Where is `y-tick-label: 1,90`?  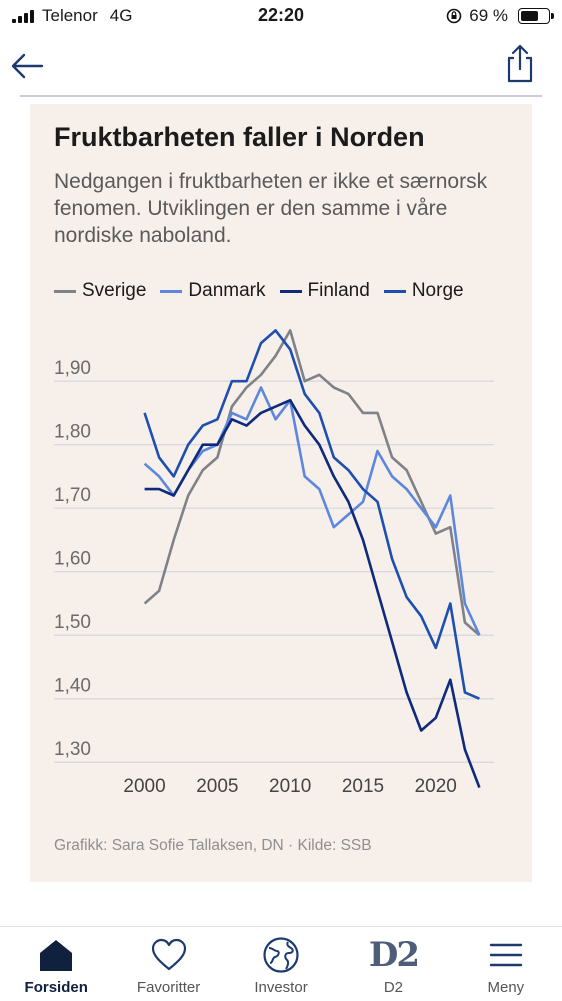
y-tick-label: 1,90 is located at coordinates (72, 368).